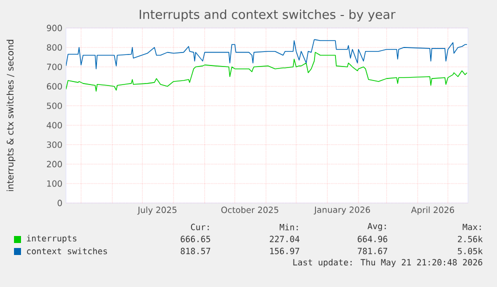 This screenshot has width=497, height=287. What do you see at coordinates (54, 47) in the screenshot?
I see `y-tick-label: 800` at bounding box center [54, 47].